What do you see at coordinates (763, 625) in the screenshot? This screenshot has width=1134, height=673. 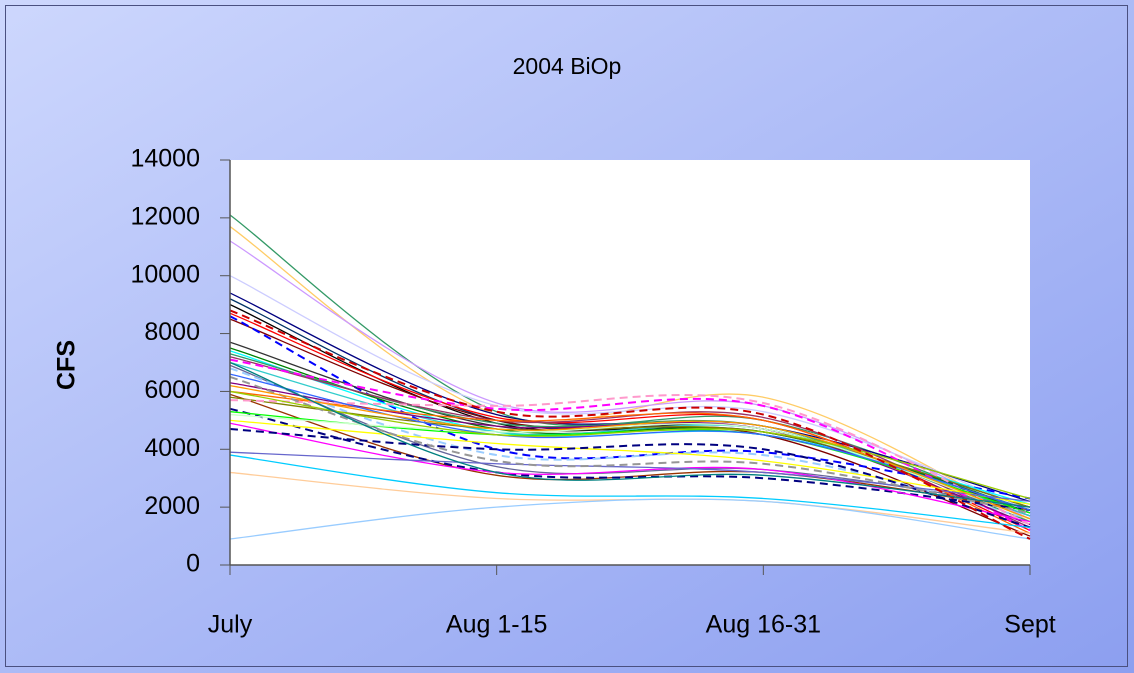 I see `x-tick-label: Aug 16-31` at bounding box center [763, 625].